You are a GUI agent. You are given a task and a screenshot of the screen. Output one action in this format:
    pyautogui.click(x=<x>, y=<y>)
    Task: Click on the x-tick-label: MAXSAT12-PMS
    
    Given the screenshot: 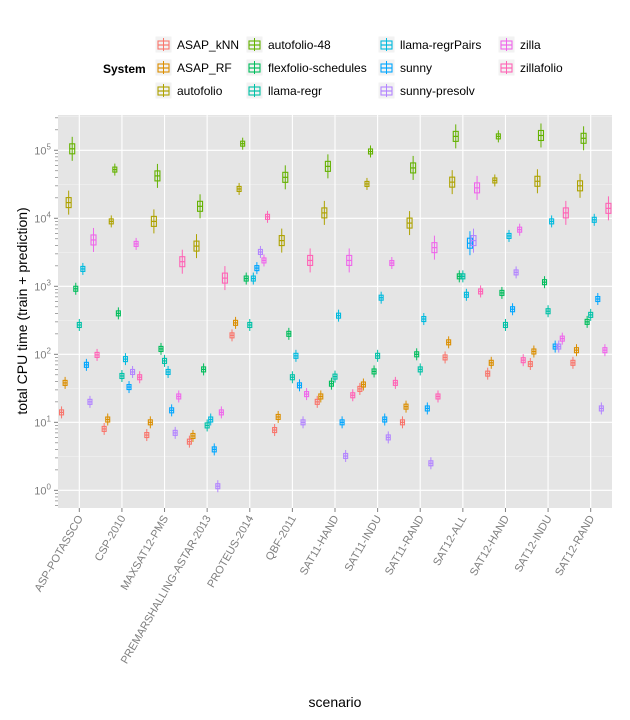 What is the action you would take?
    pyautogui.click(x=145, y=553)
    